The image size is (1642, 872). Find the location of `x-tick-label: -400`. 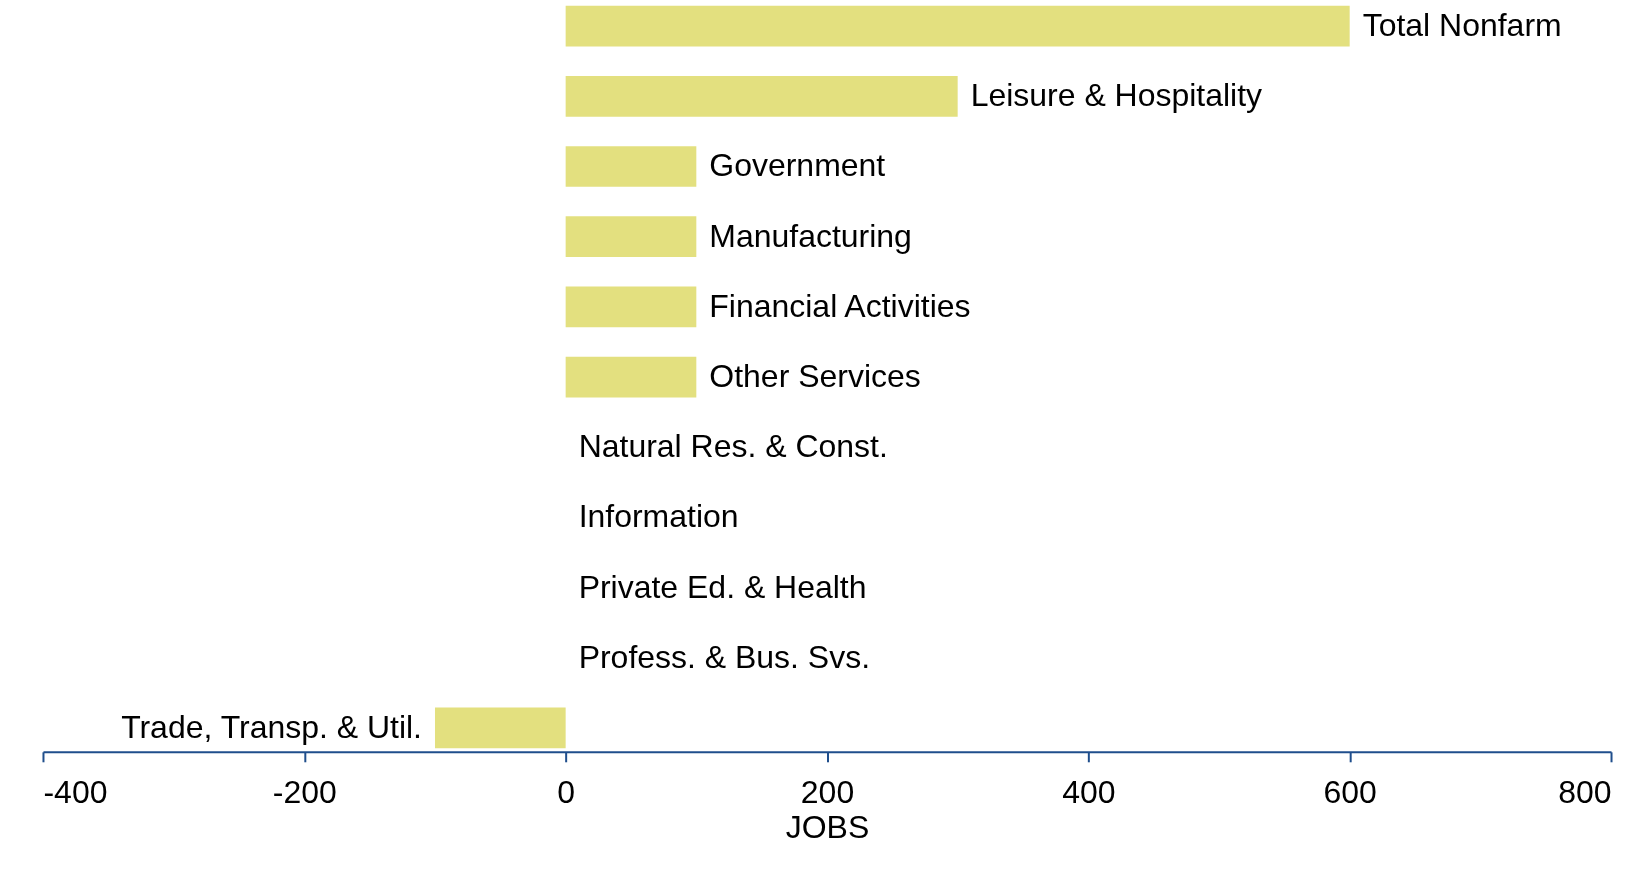

x-tick-label: -400 is located at coordinates (75, 792).